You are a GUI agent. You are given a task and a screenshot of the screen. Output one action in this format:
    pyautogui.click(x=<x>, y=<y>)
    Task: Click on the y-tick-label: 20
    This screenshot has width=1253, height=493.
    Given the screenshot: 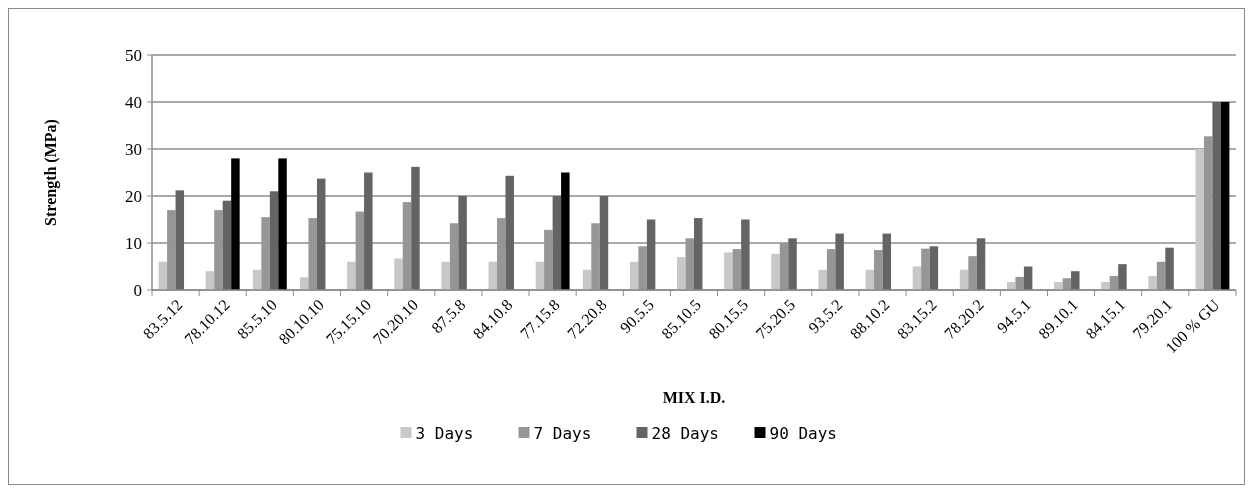 What is the action you would take?
    pyautogui.click(x=133, y=196)
    